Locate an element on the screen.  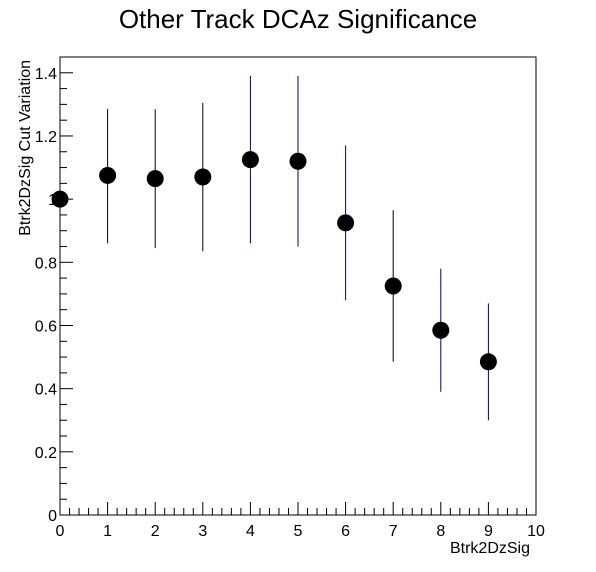
x-axis: 0 1 2 3 4 5 6 7 8 9 10 is located at coordinates (300, 521).